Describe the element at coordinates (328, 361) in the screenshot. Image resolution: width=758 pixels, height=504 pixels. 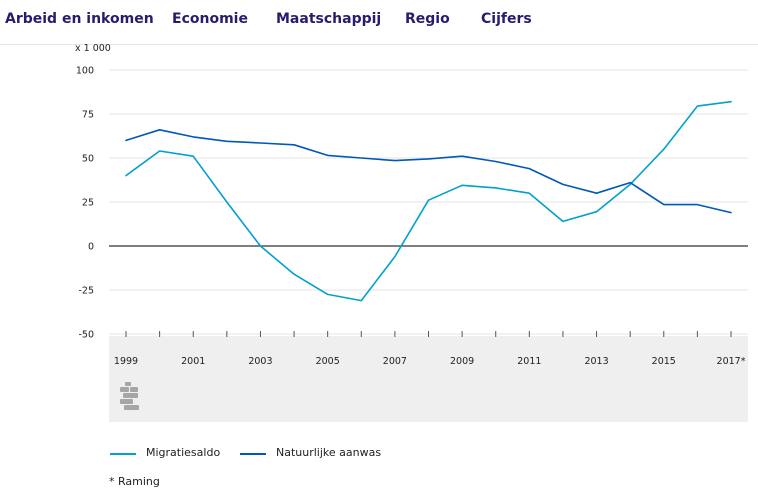
I see `x-tick-label: 2005` at that location.